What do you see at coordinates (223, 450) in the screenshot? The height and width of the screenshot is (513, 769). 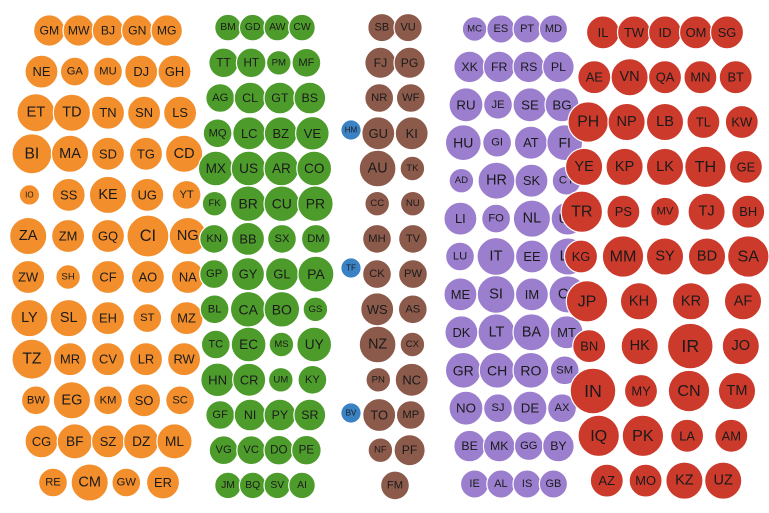 I see `bubble-vg` at bounding box center [223, 450].